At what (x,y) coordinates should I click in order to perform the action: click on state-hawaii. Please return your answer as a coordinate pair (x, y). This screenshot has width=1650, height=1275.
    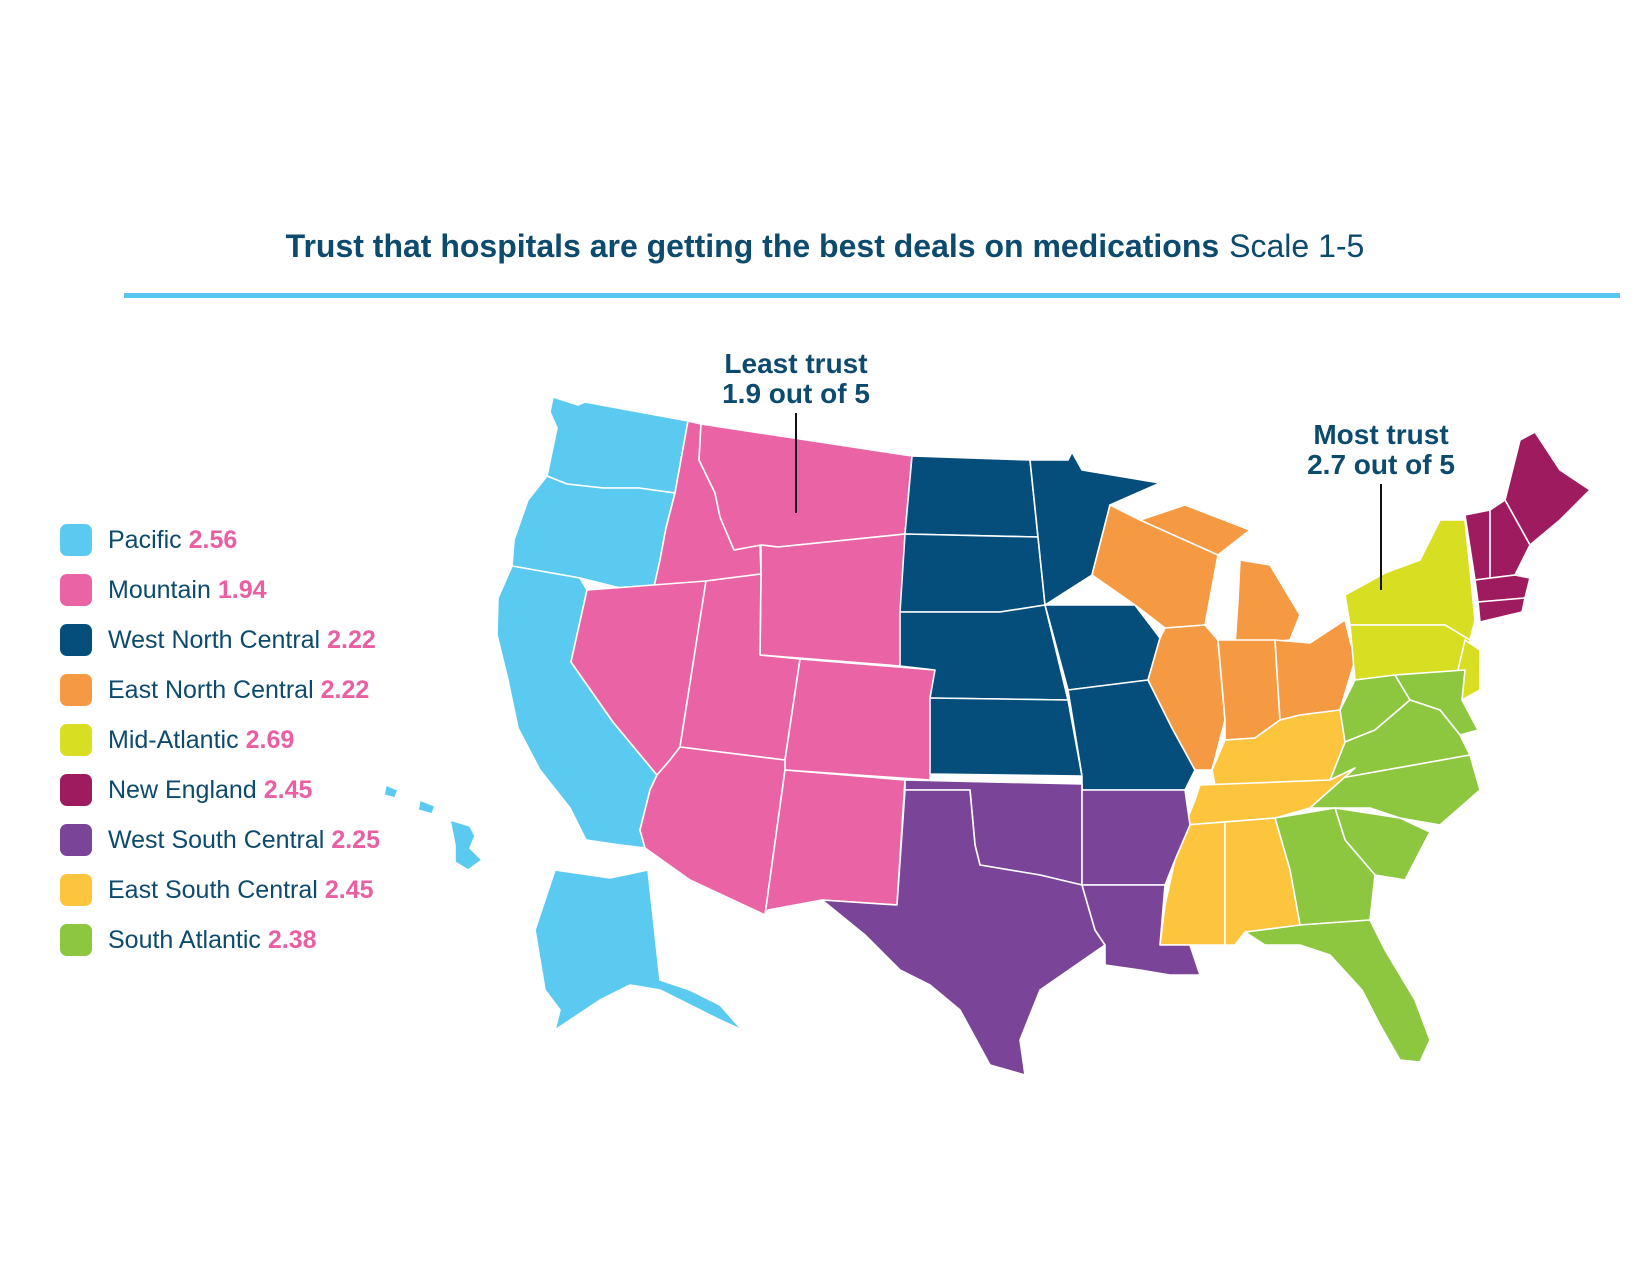
    Looking at the image, I should click on (433, 827).